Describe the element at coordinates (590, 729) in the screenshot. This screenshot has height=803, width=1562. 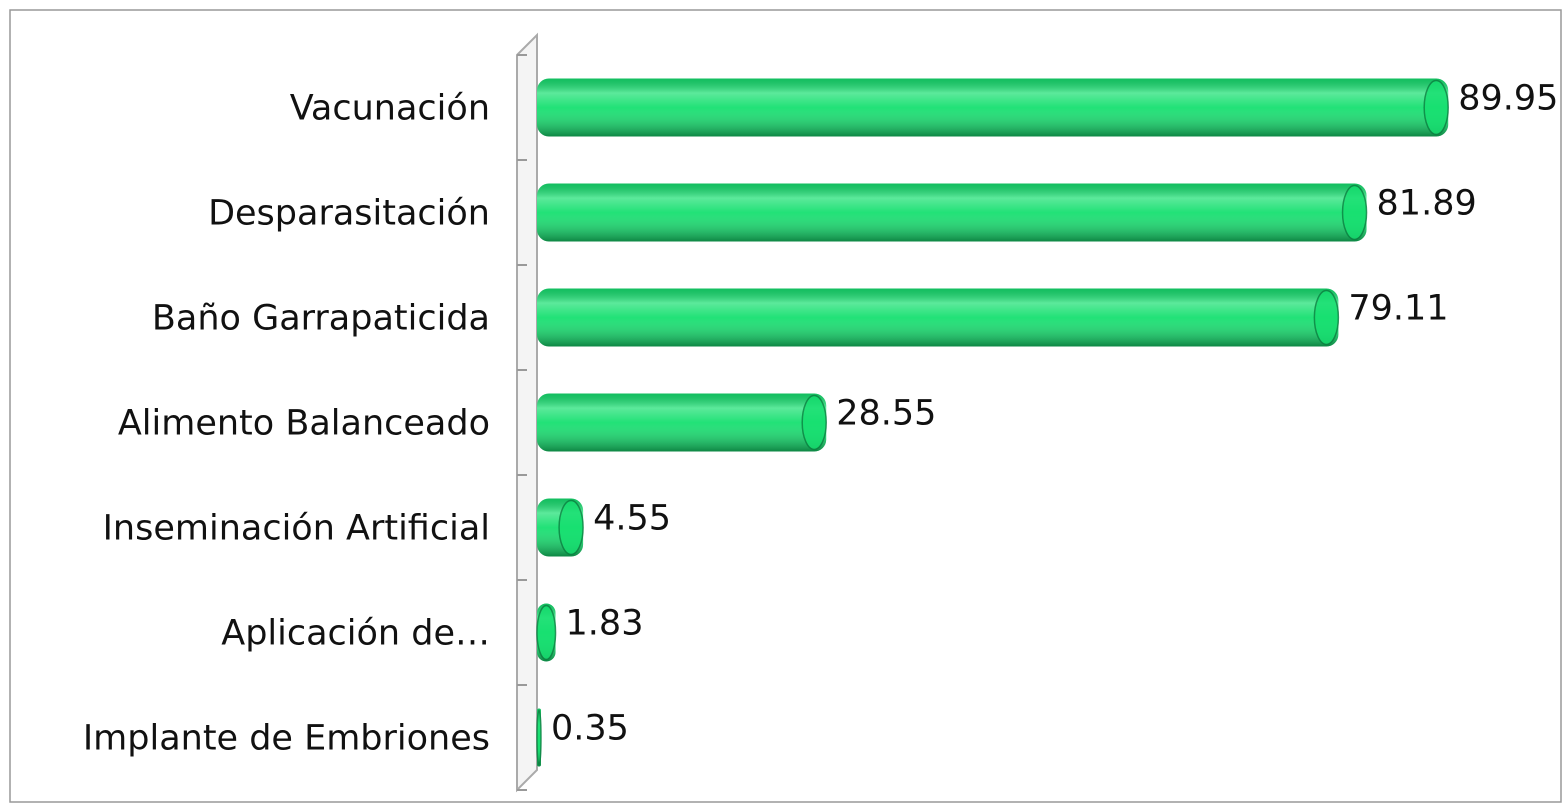
I see `value-label: 0.35` at that location.